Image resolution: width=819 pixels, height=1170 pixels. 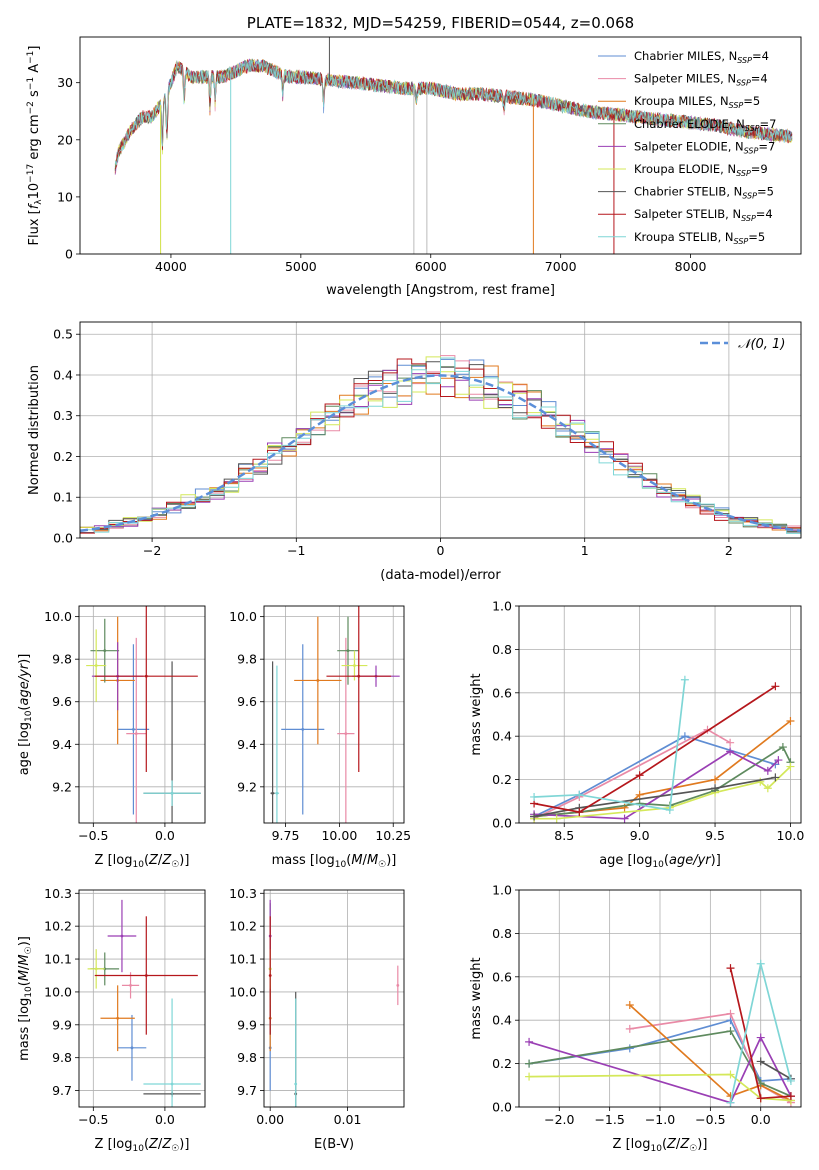 I want to click on x-tick-label: 10.25, so click(x=393, y=835).